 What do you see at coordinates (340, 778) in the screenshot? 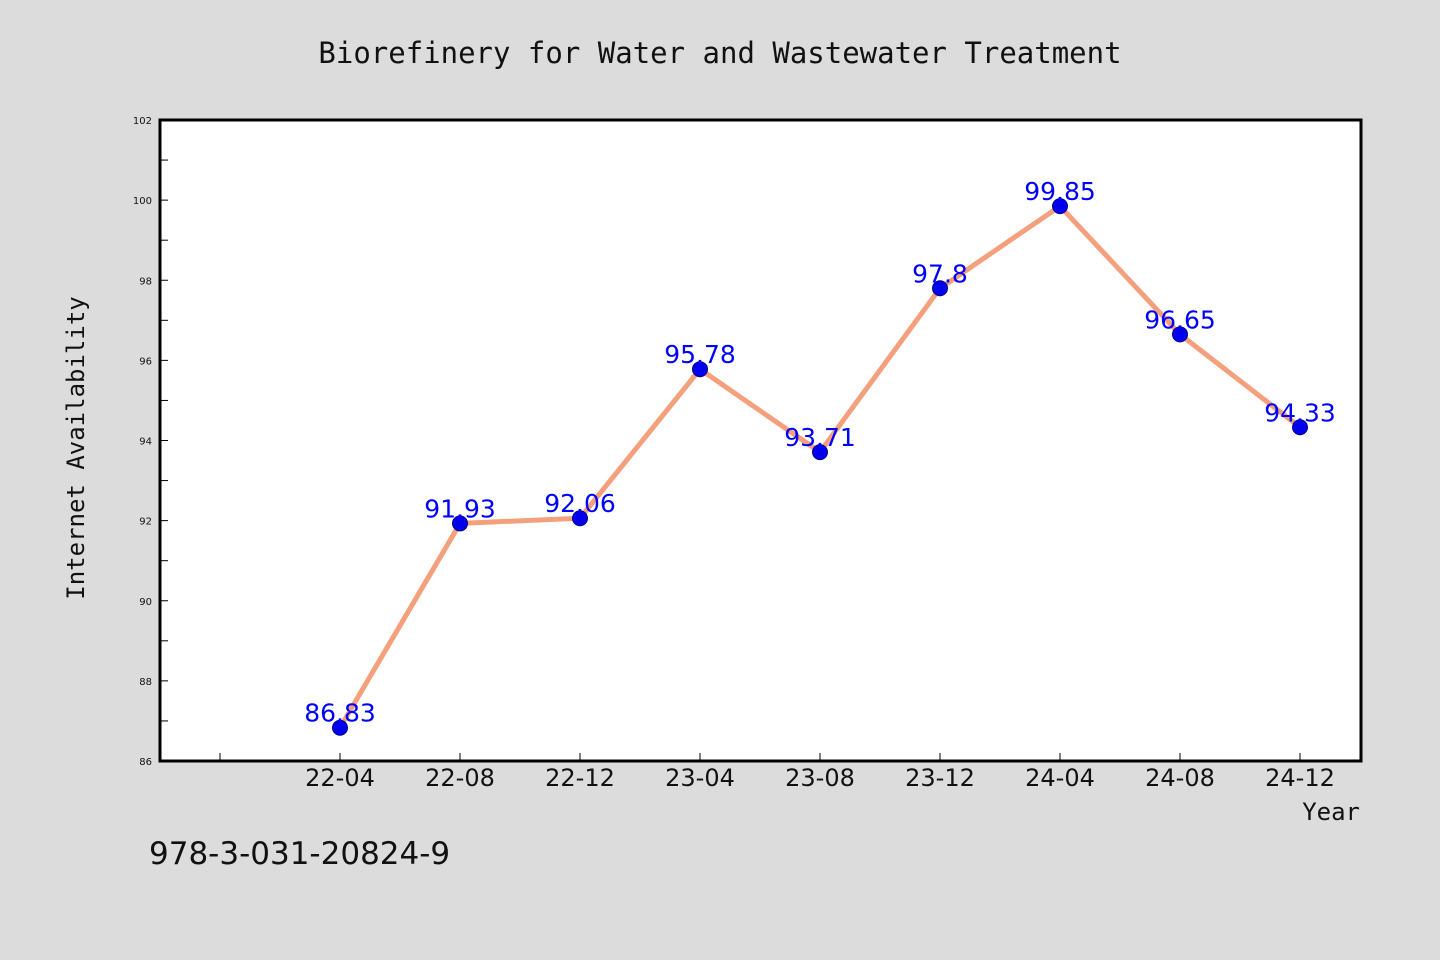
I see `x-tick-label: 22-04` at bounding box center [340, 778].